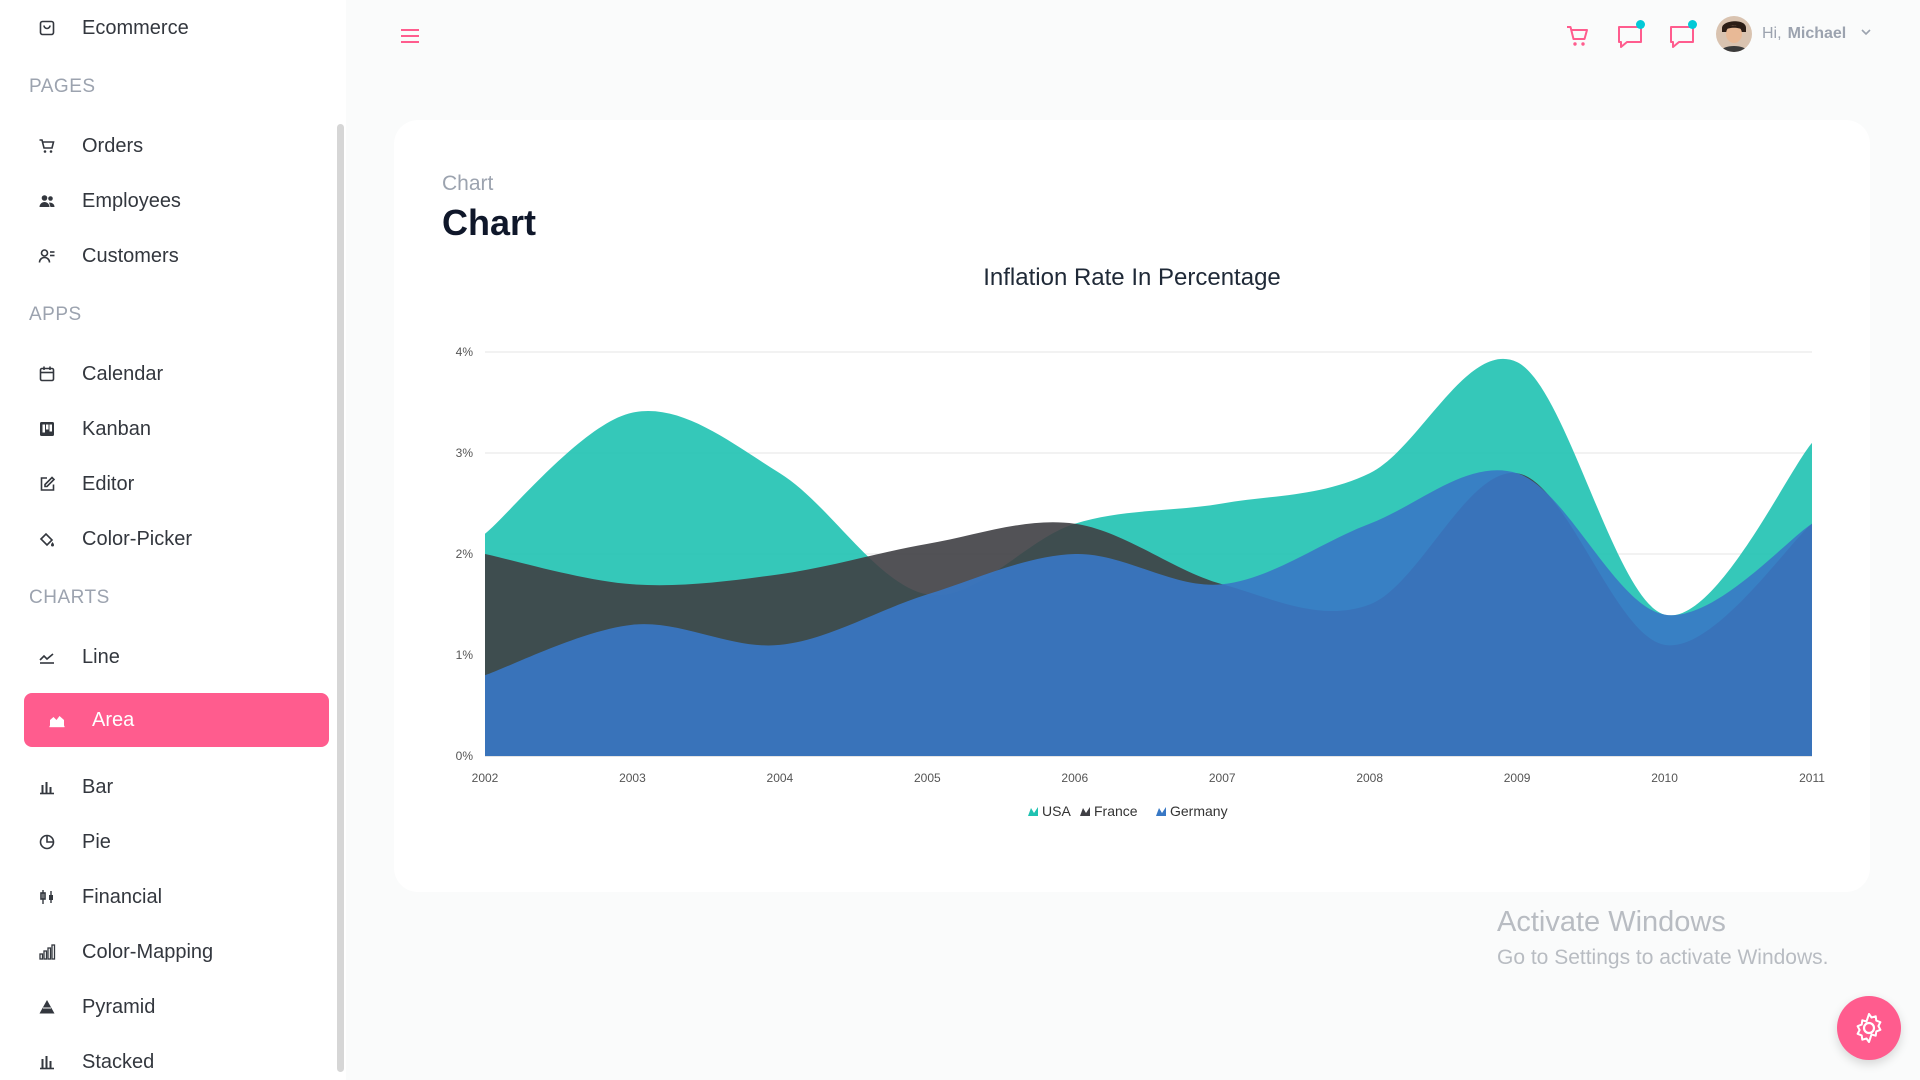 The width and height of the screenshot is (1920, 1080). Describe the element at coordinates (1664, 778) in the screenshot. I see `x-tick-label: 2010` at that location.